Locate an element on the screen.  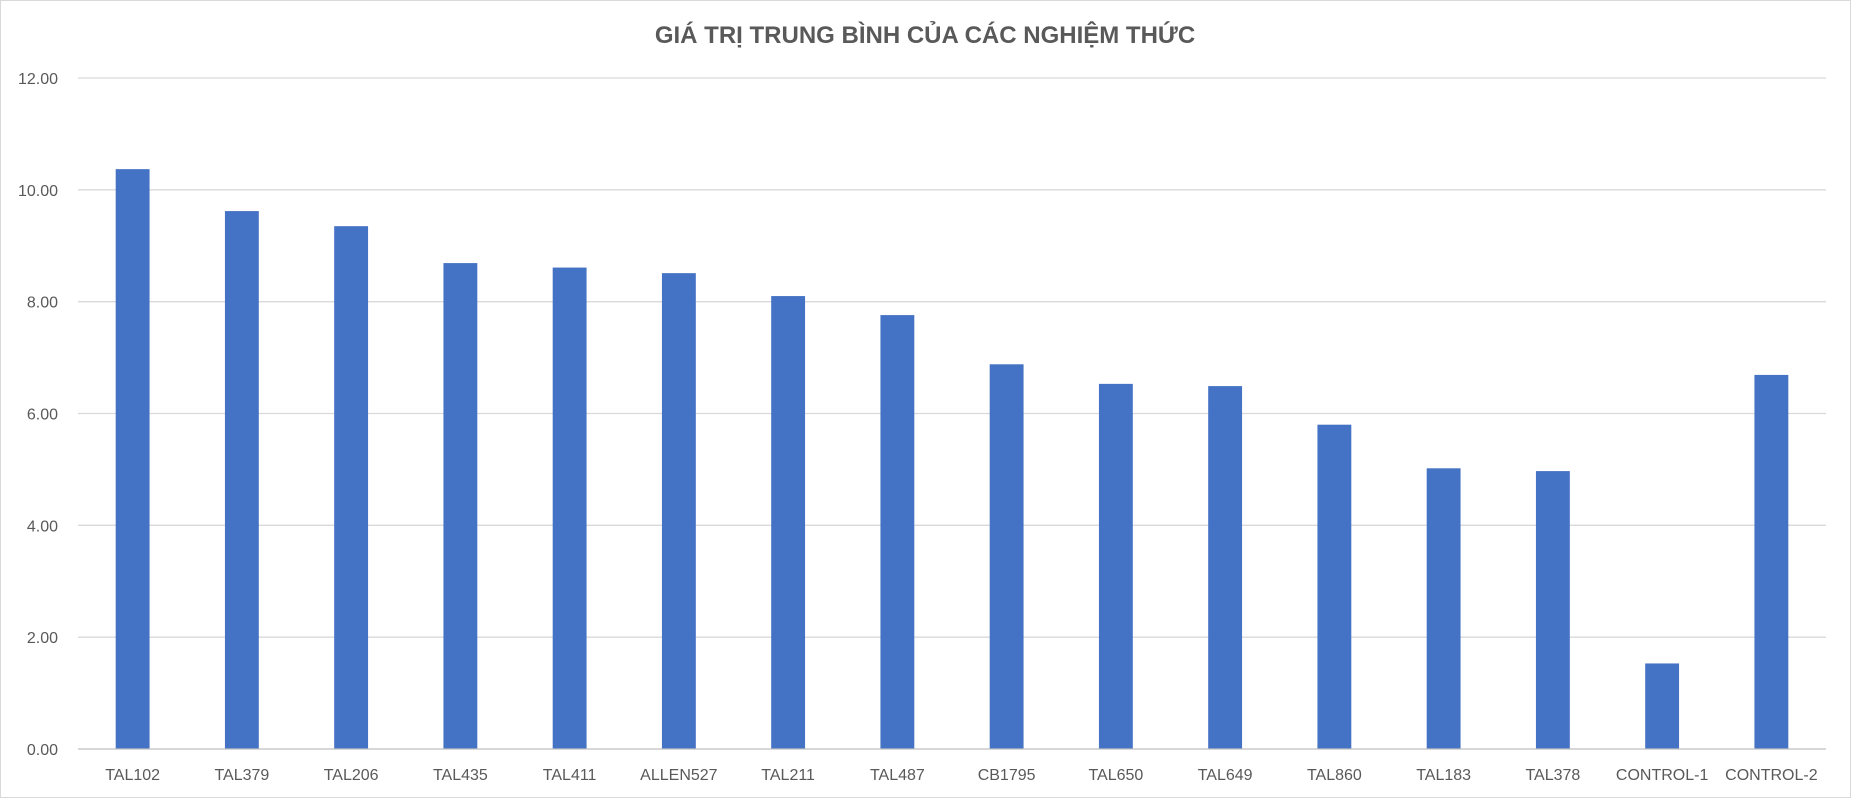
y-axis-tick-labels: 0.00 2.00 4.00 6.00 8.00 10.00 12.00 is located at coordinates (38, 415).